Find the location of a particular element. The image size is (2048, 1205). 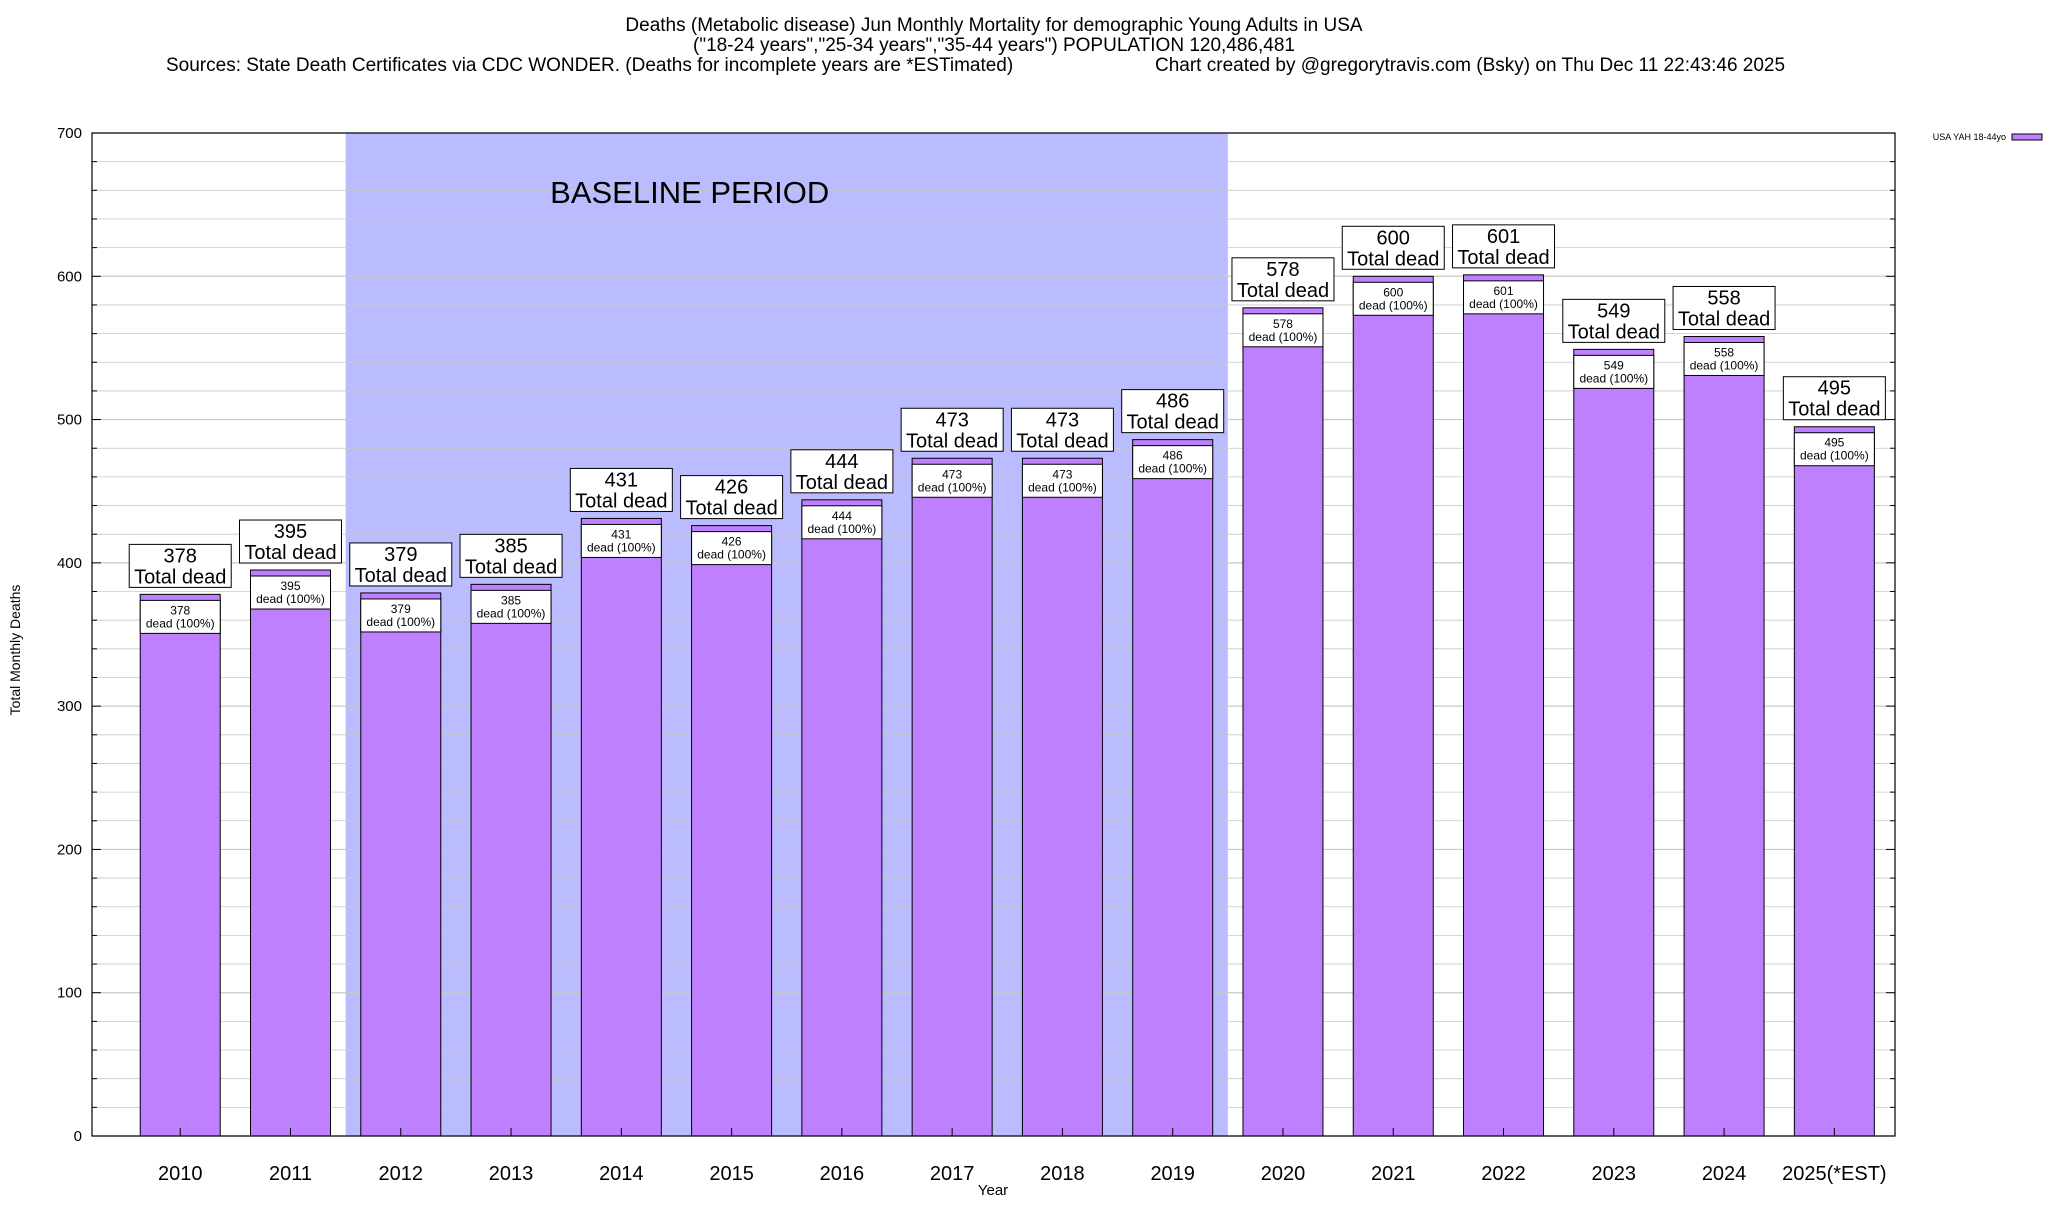

bar-total-value: 385 is located at coordinates (510, 546).